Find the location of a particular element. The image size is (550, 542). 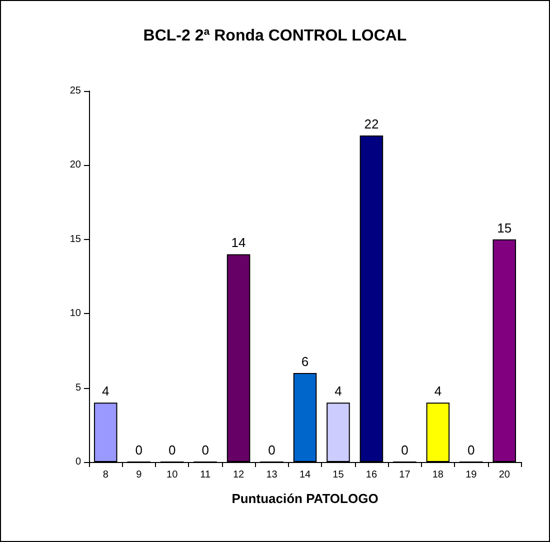

data-label: 14 is located at coordinates (238, 242).